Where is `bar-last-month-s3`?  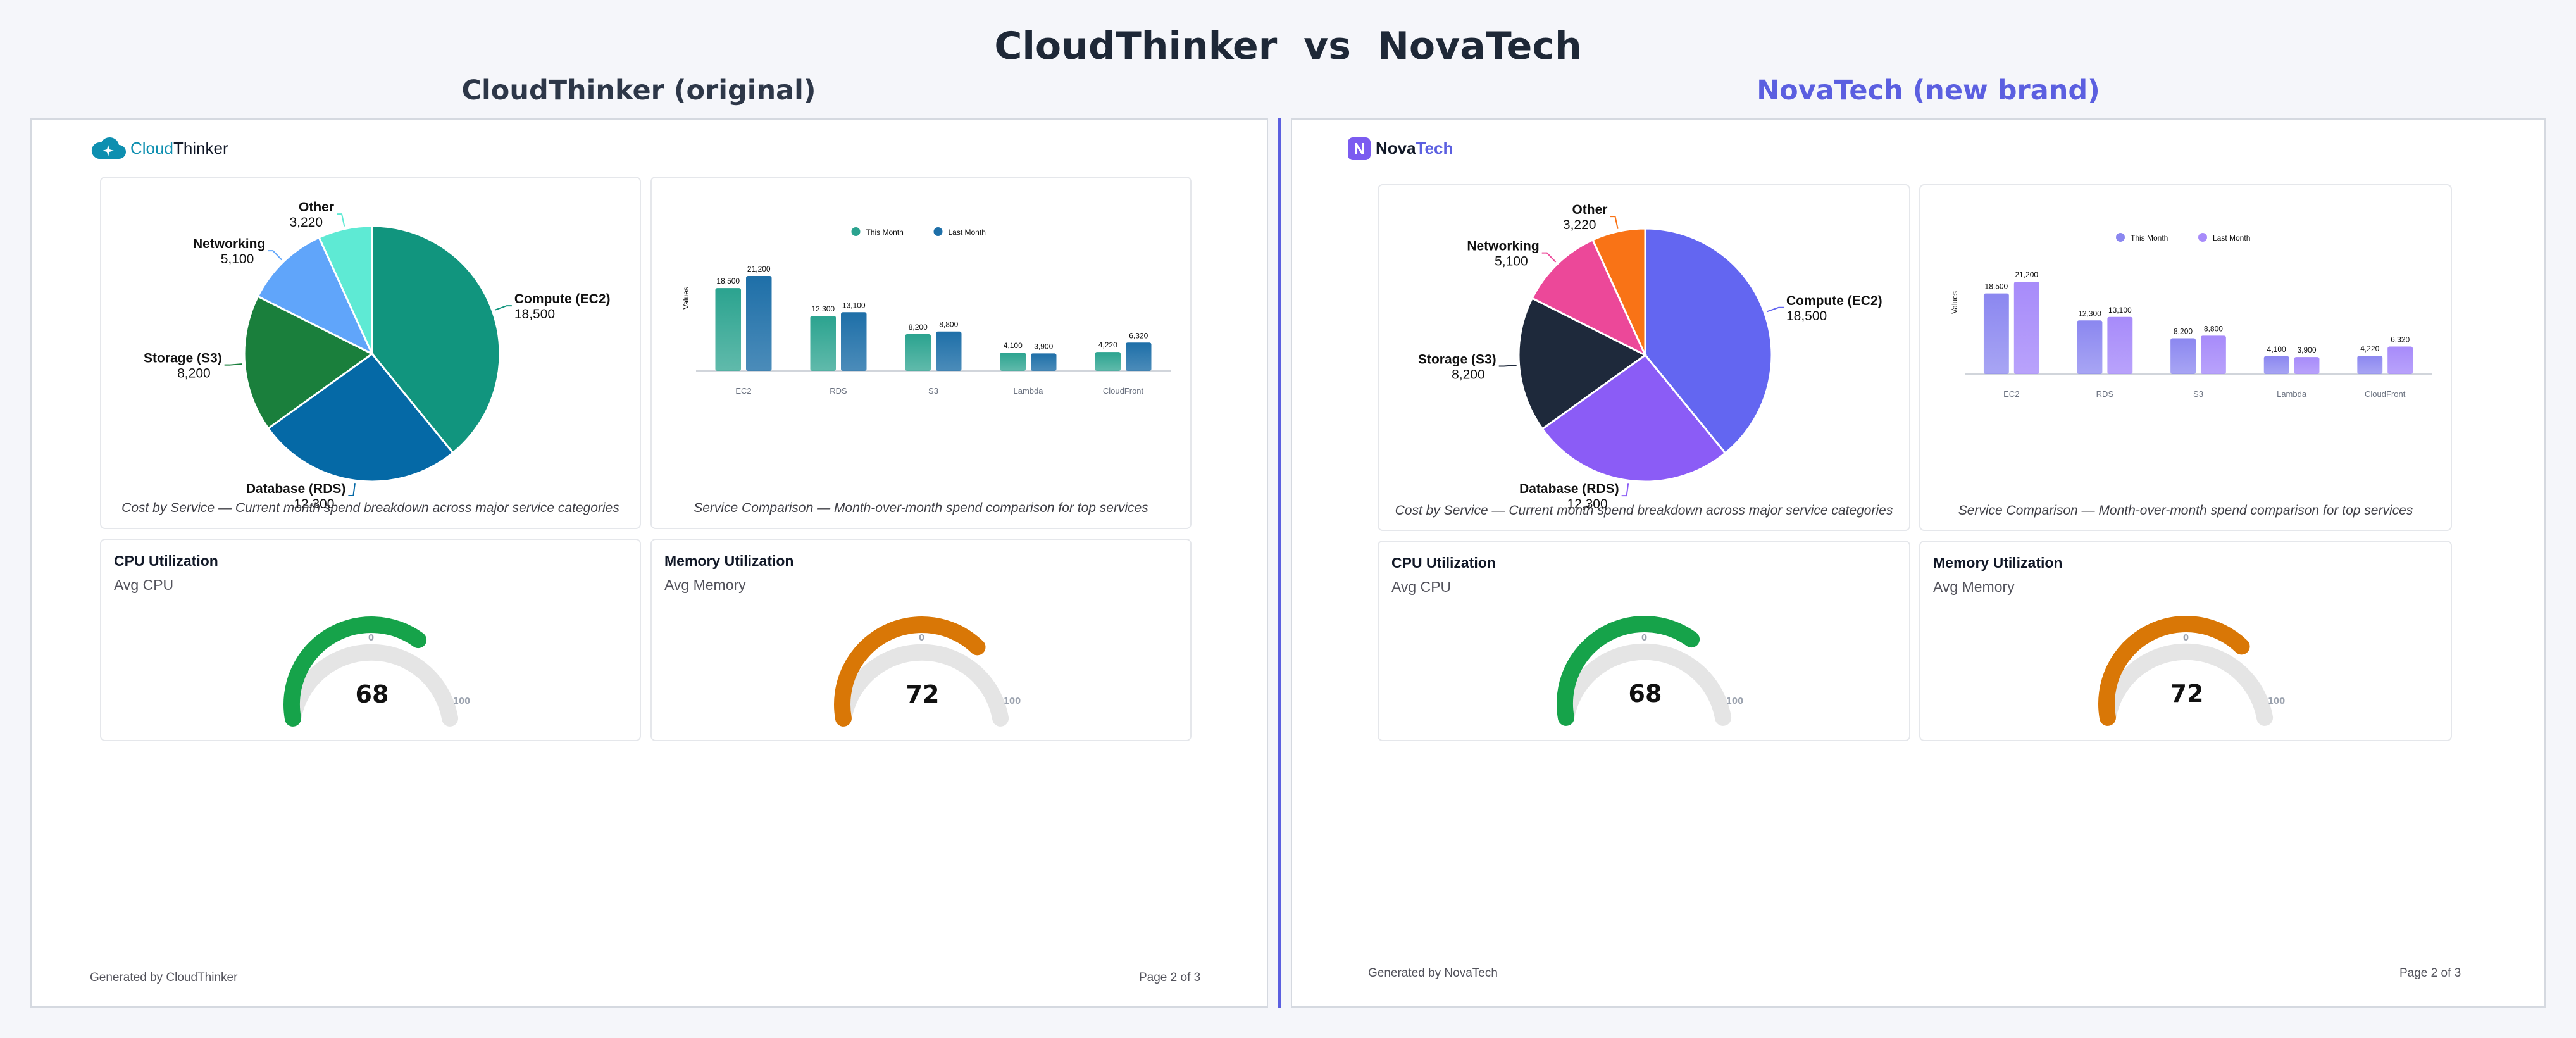
bar-last-month-s3 is located at coordinates (2214, 354).